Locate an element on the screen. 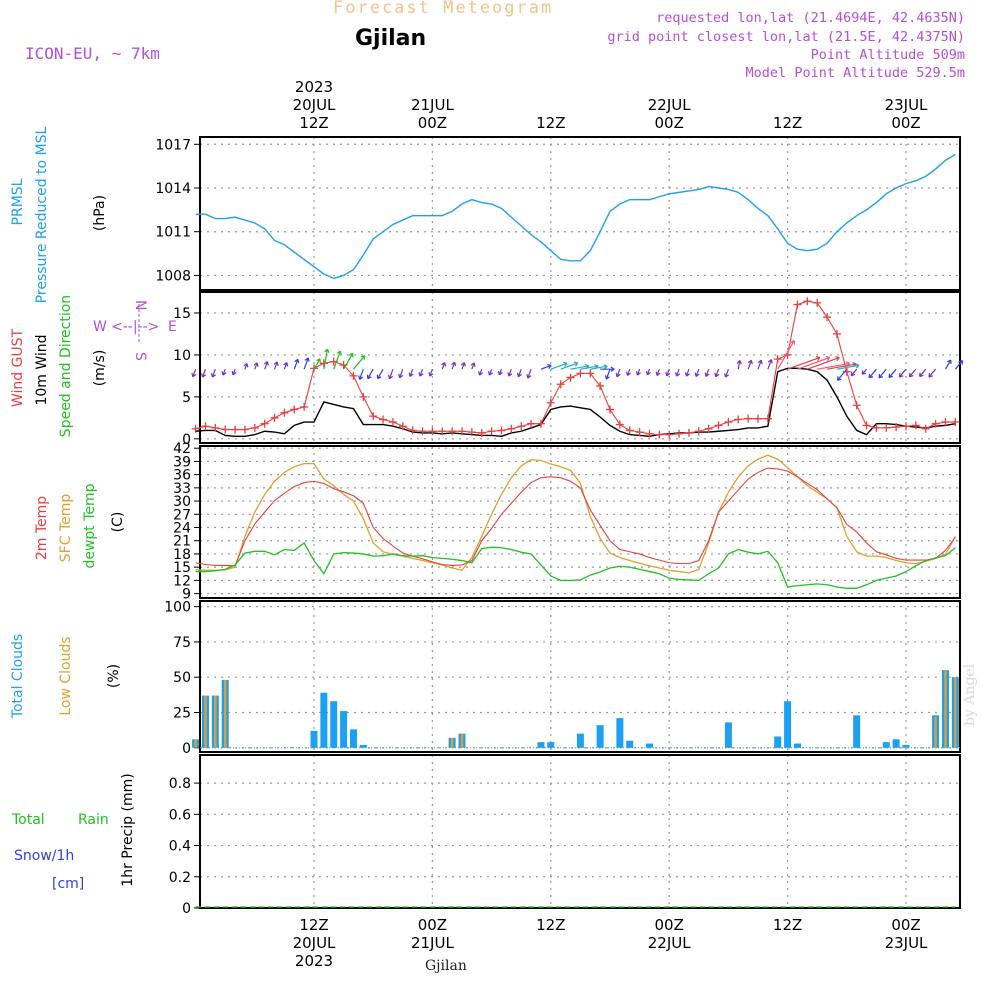  wind-gust-label: Wind GUST is located at coordinates (18, 367).